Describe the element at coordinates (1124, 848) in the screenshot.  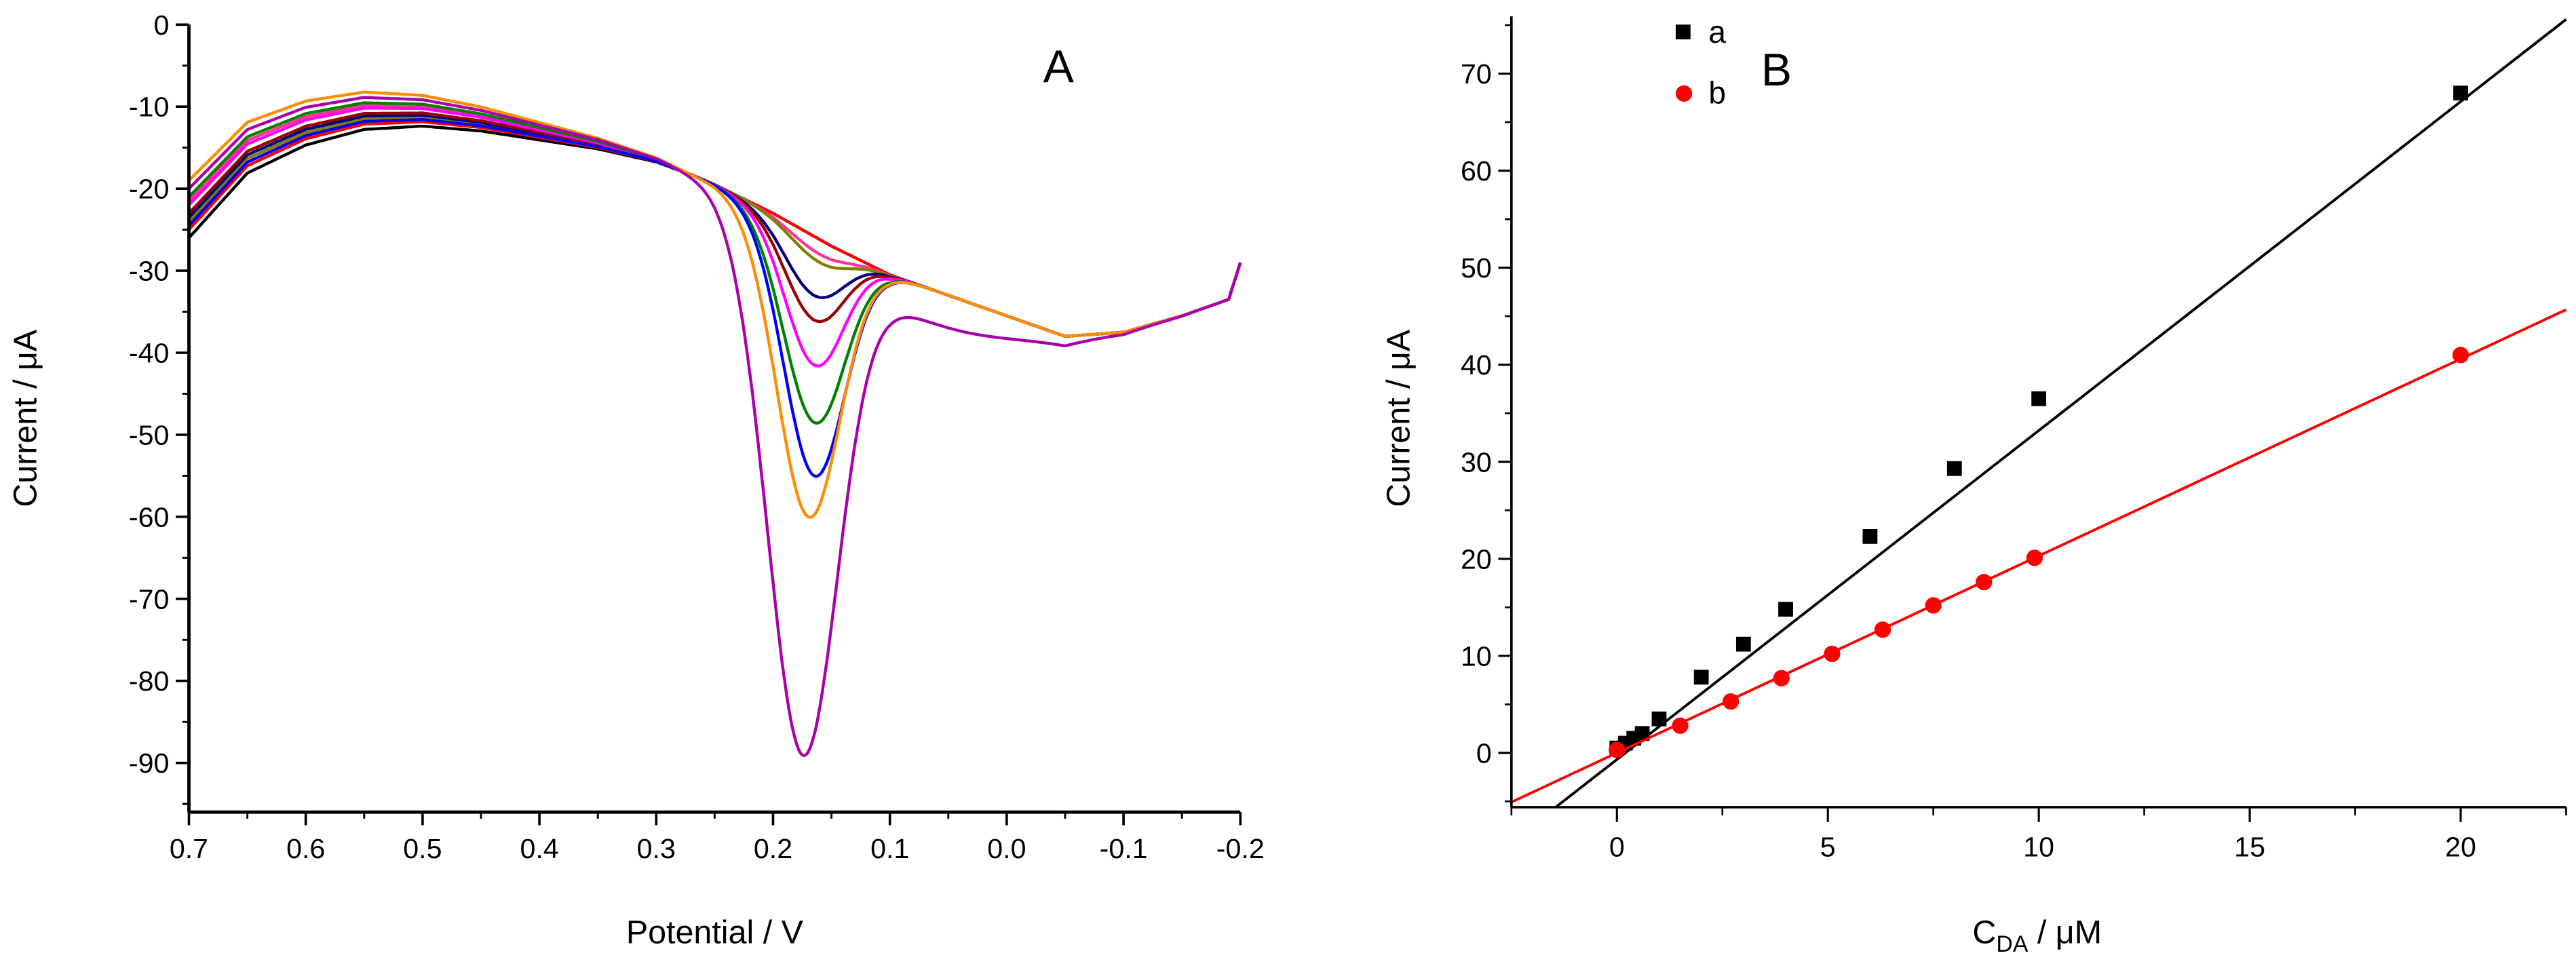
I see `x-tick-label: -0.1` at that location.